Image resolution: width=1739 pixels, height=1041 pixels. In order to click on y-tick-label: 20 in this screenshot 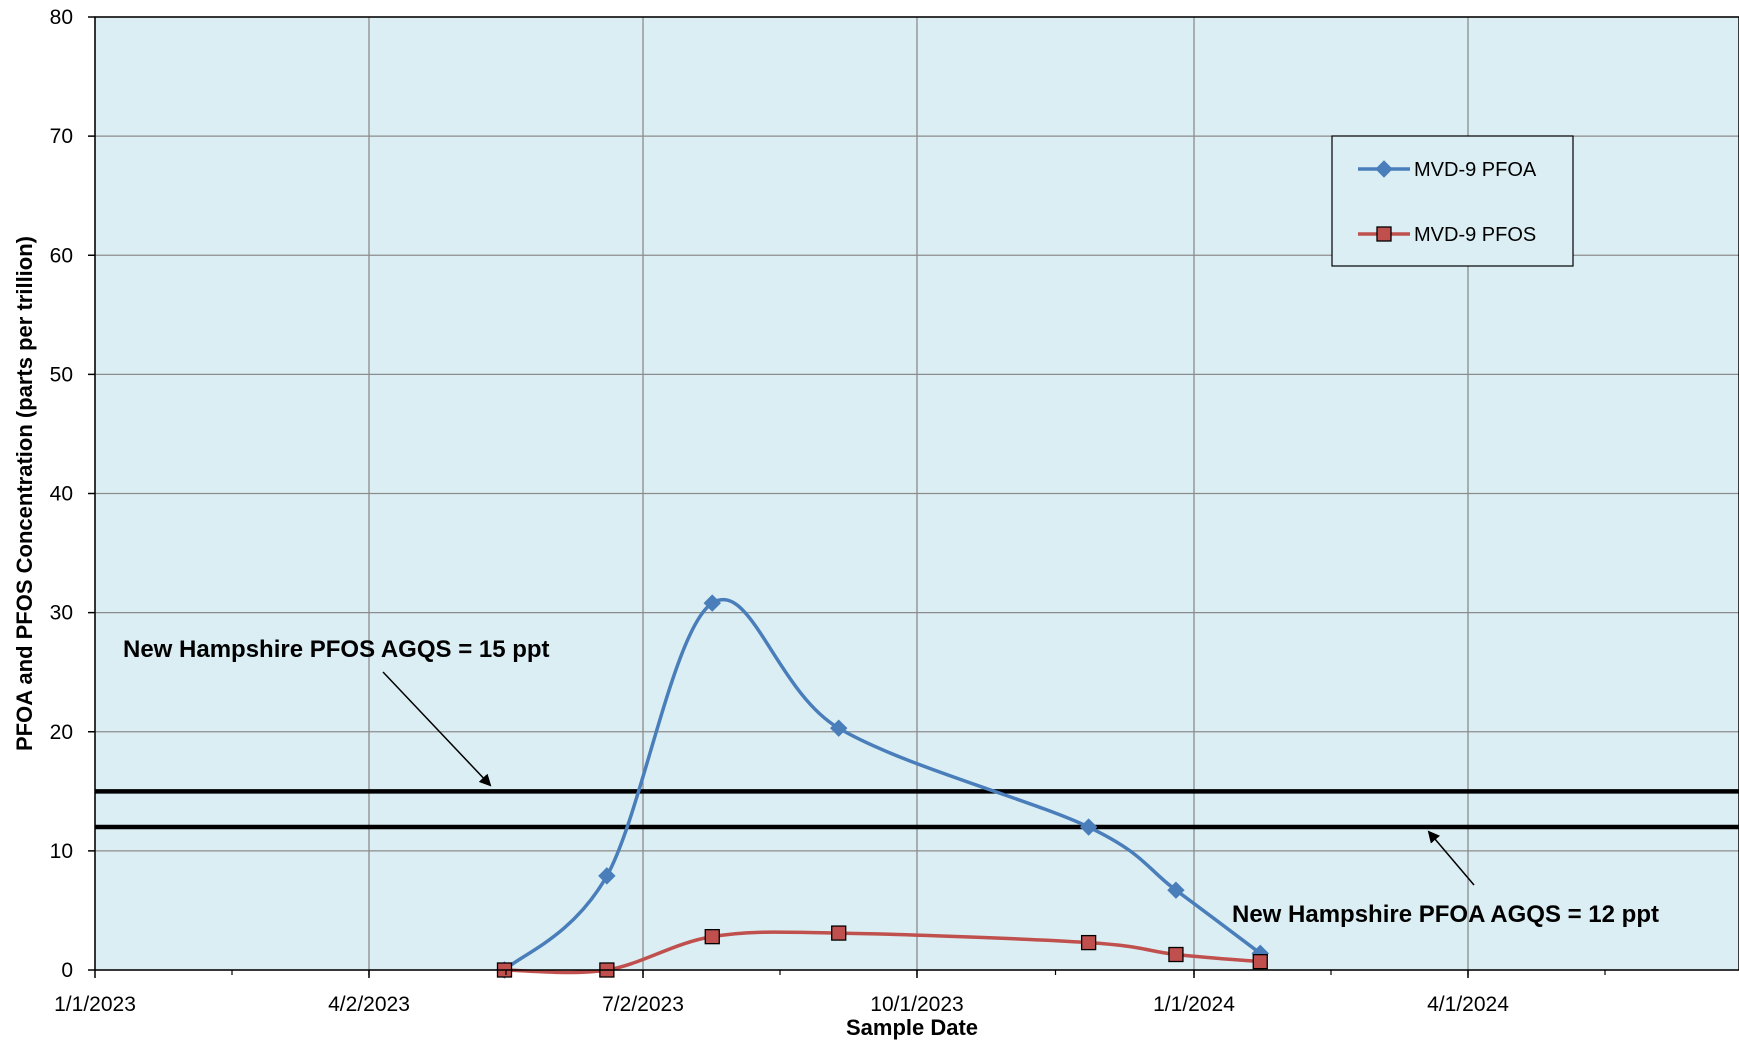, I will do `click(61, 732)`.